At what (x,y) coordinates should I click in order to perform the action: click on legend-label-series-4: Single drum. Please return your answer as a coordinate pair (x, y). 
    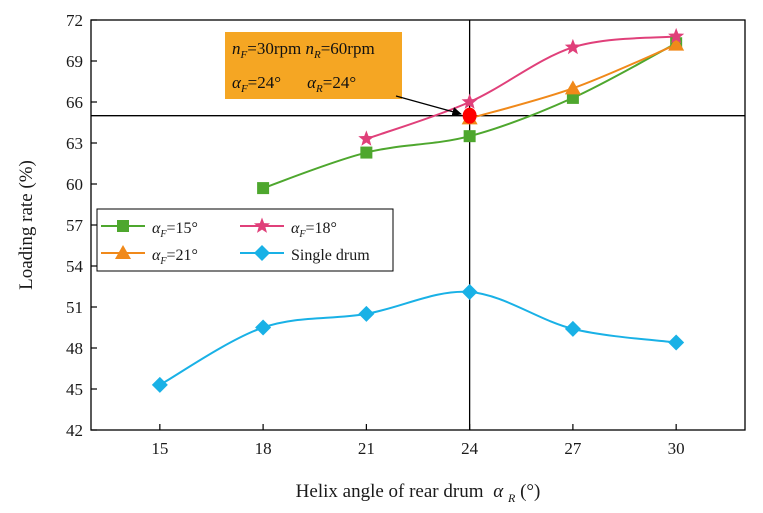
    Looking at the image, I should click on (330, 255).